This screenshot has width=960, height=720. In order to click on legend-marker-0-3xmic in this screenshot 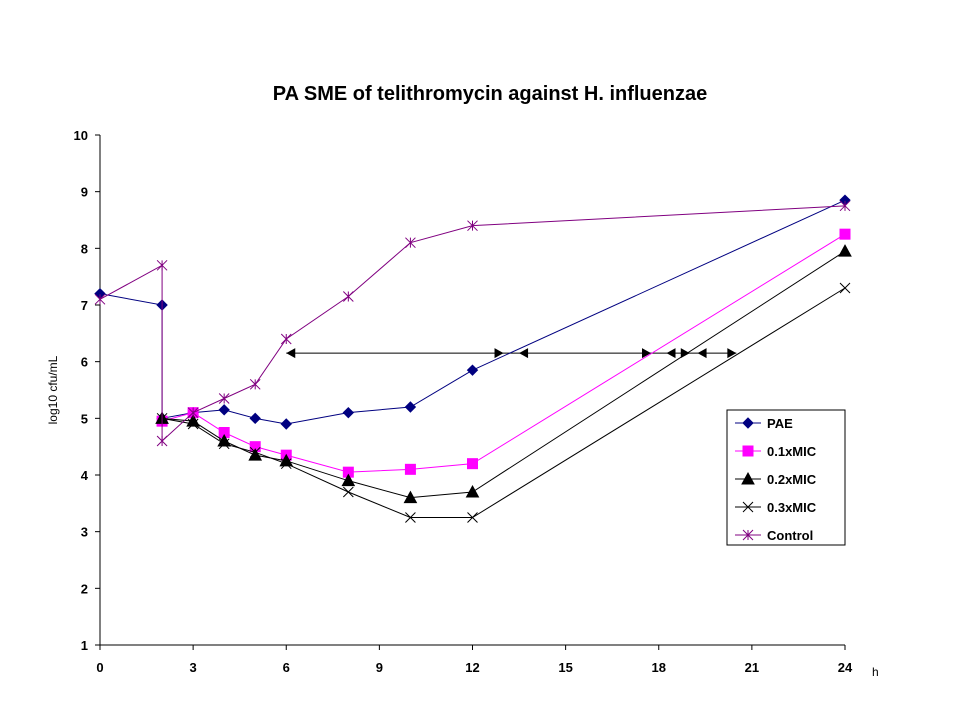, I will do `click(748, 507)`.